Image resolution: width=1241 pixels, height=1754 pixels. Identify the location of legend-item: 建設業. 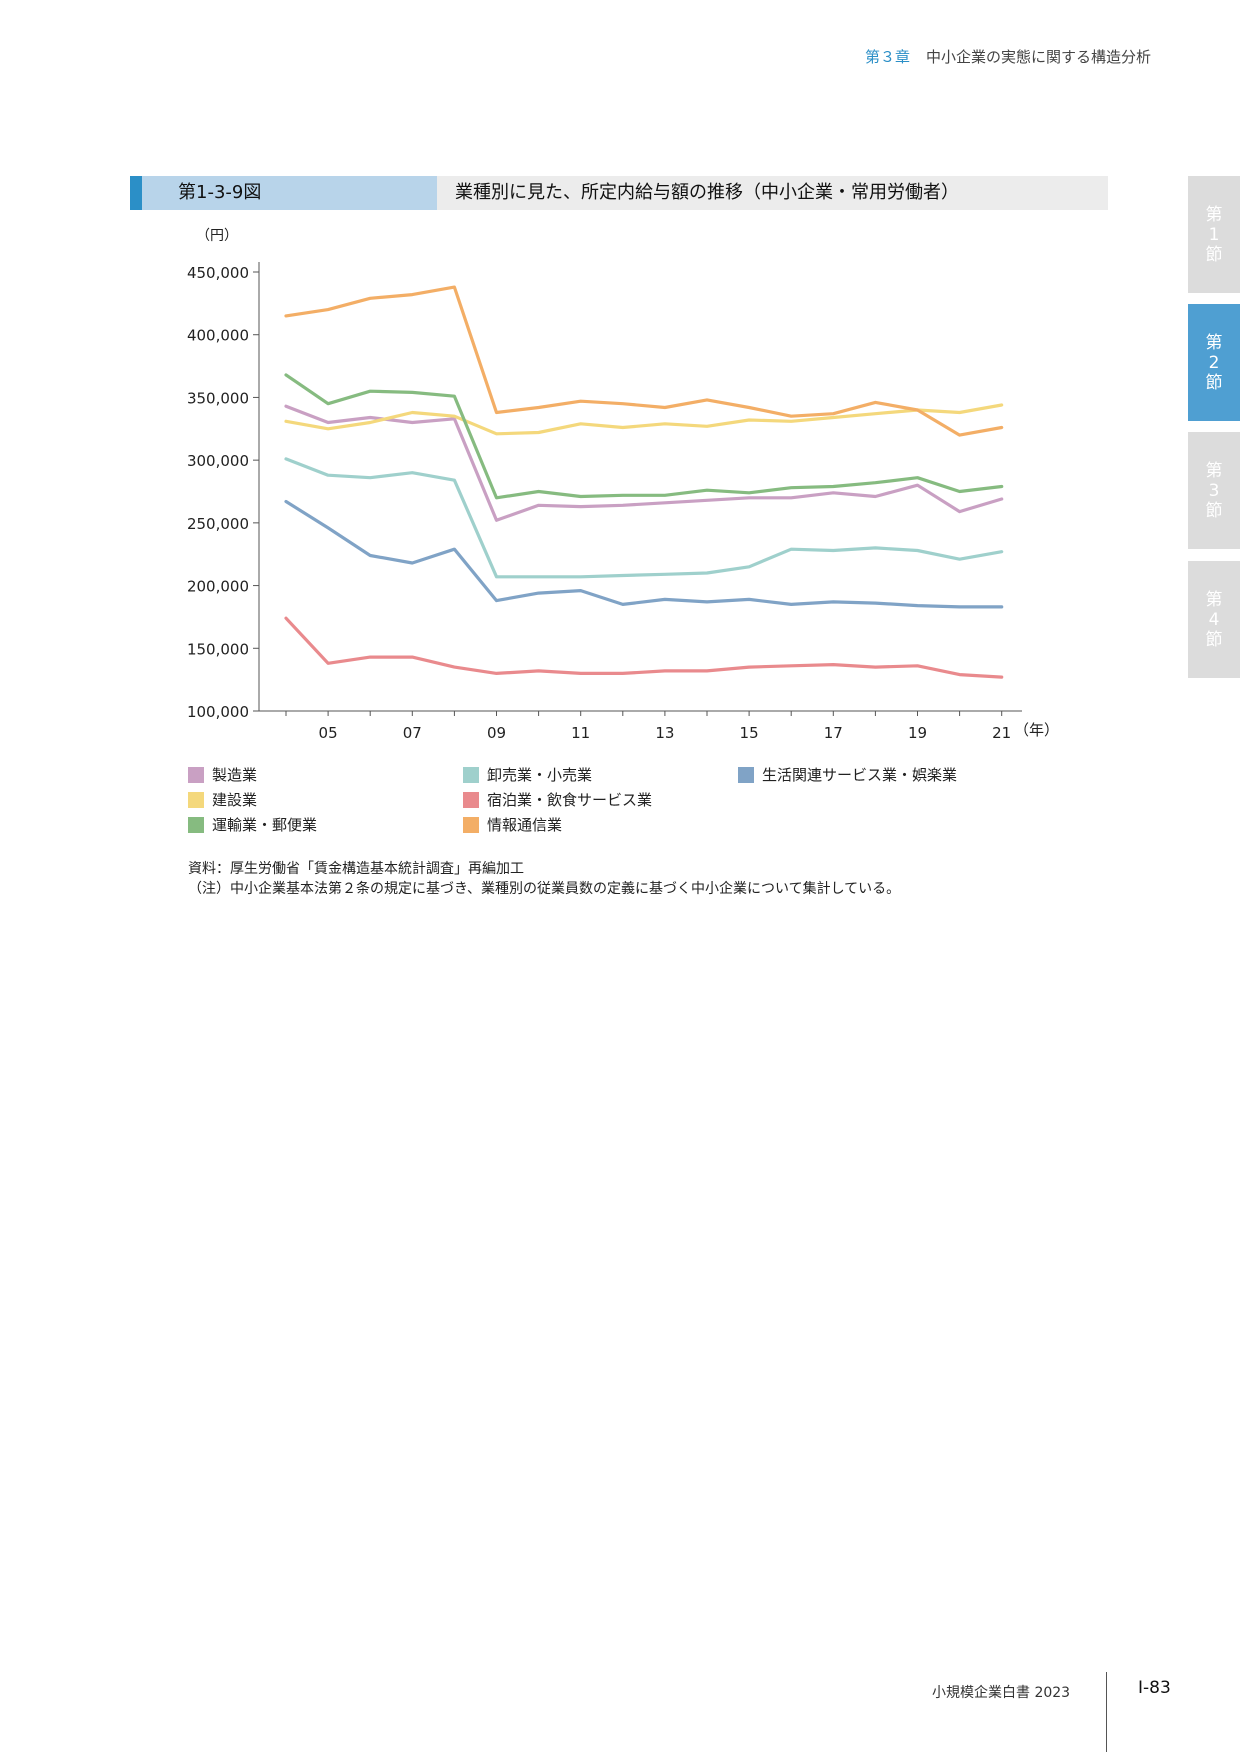
(222, 800).